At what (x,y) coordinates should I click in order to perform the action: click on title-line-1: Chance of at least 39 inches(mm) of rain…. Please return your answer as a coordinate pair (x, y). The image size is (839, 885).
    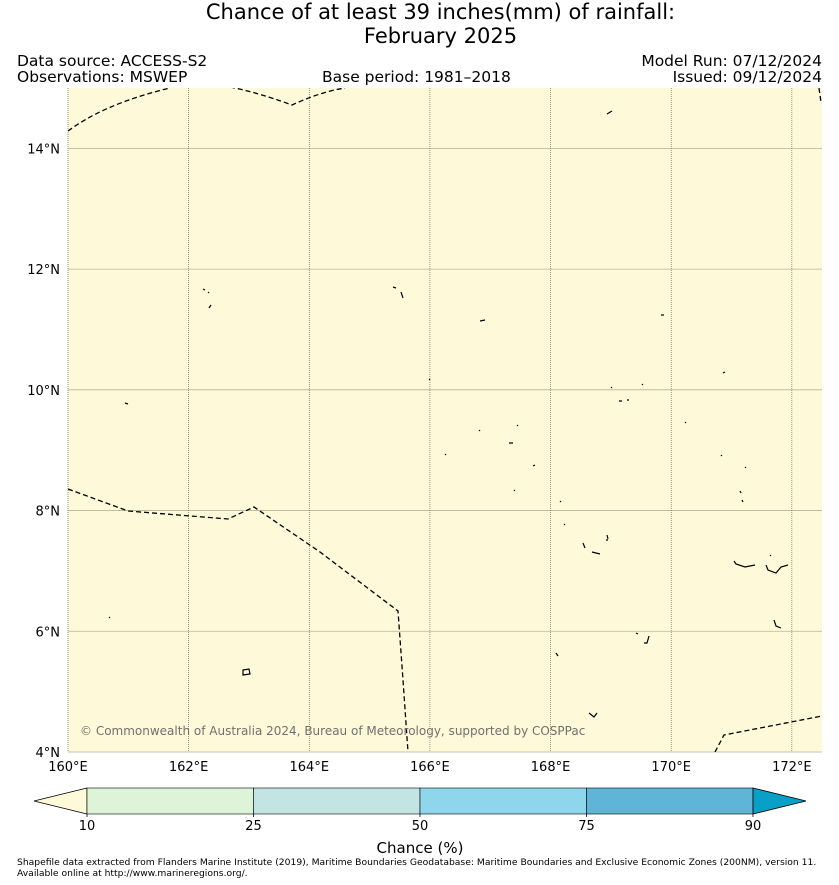
    Looking at the image, I should click on (440, 12).